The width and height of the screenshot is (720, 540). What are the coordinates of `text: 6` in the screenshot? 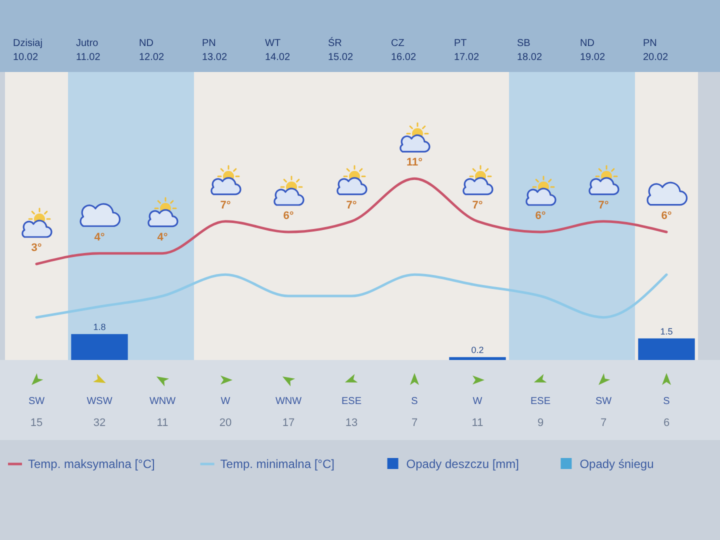 It's located at (666, 423).